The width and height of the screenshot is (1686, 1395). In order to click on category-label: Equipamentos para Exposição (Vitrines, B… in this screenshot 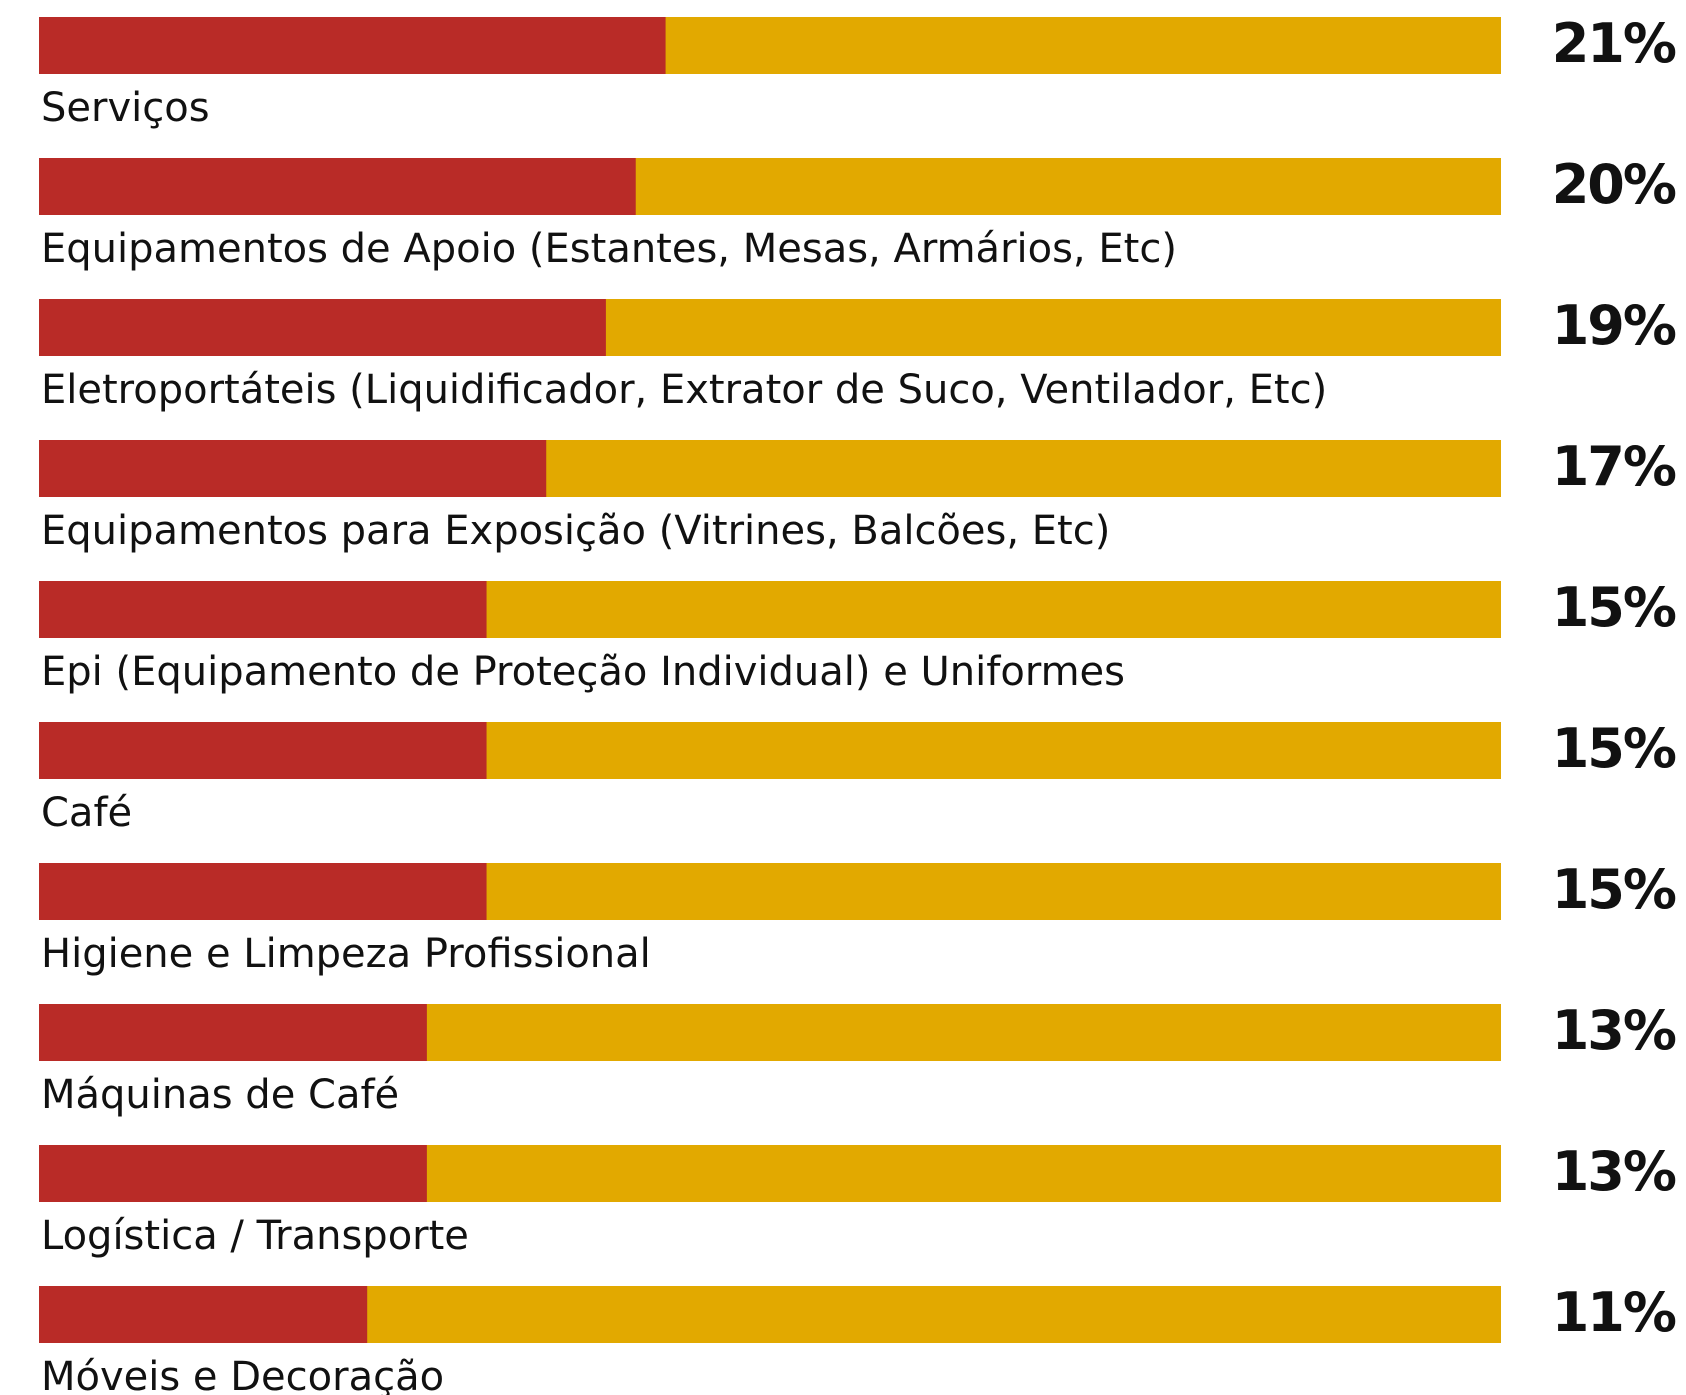, I will do `click(575, 531)`.